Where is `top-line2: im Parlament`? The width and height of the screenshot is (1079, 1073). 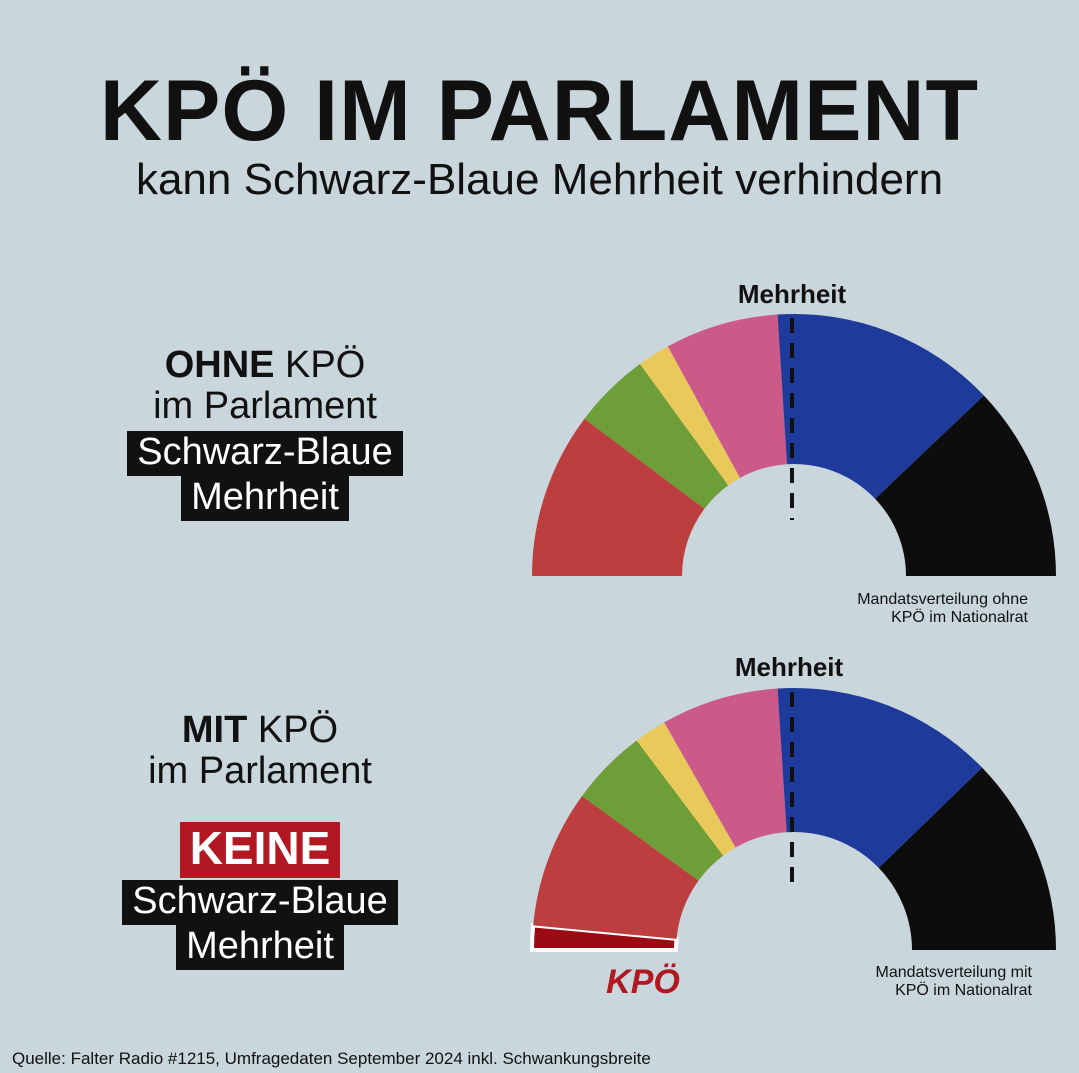 top-line2: im Parlament is located at coordinates (265, 406).